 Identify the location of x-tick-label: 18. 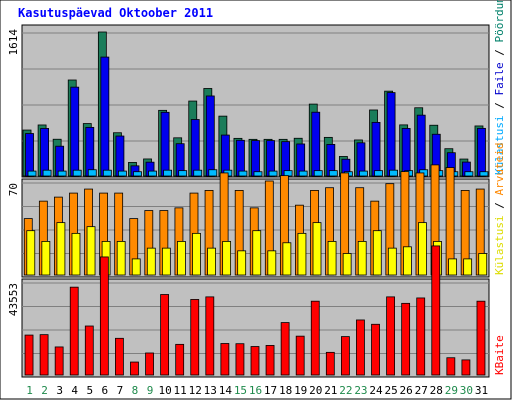
(285, 390).